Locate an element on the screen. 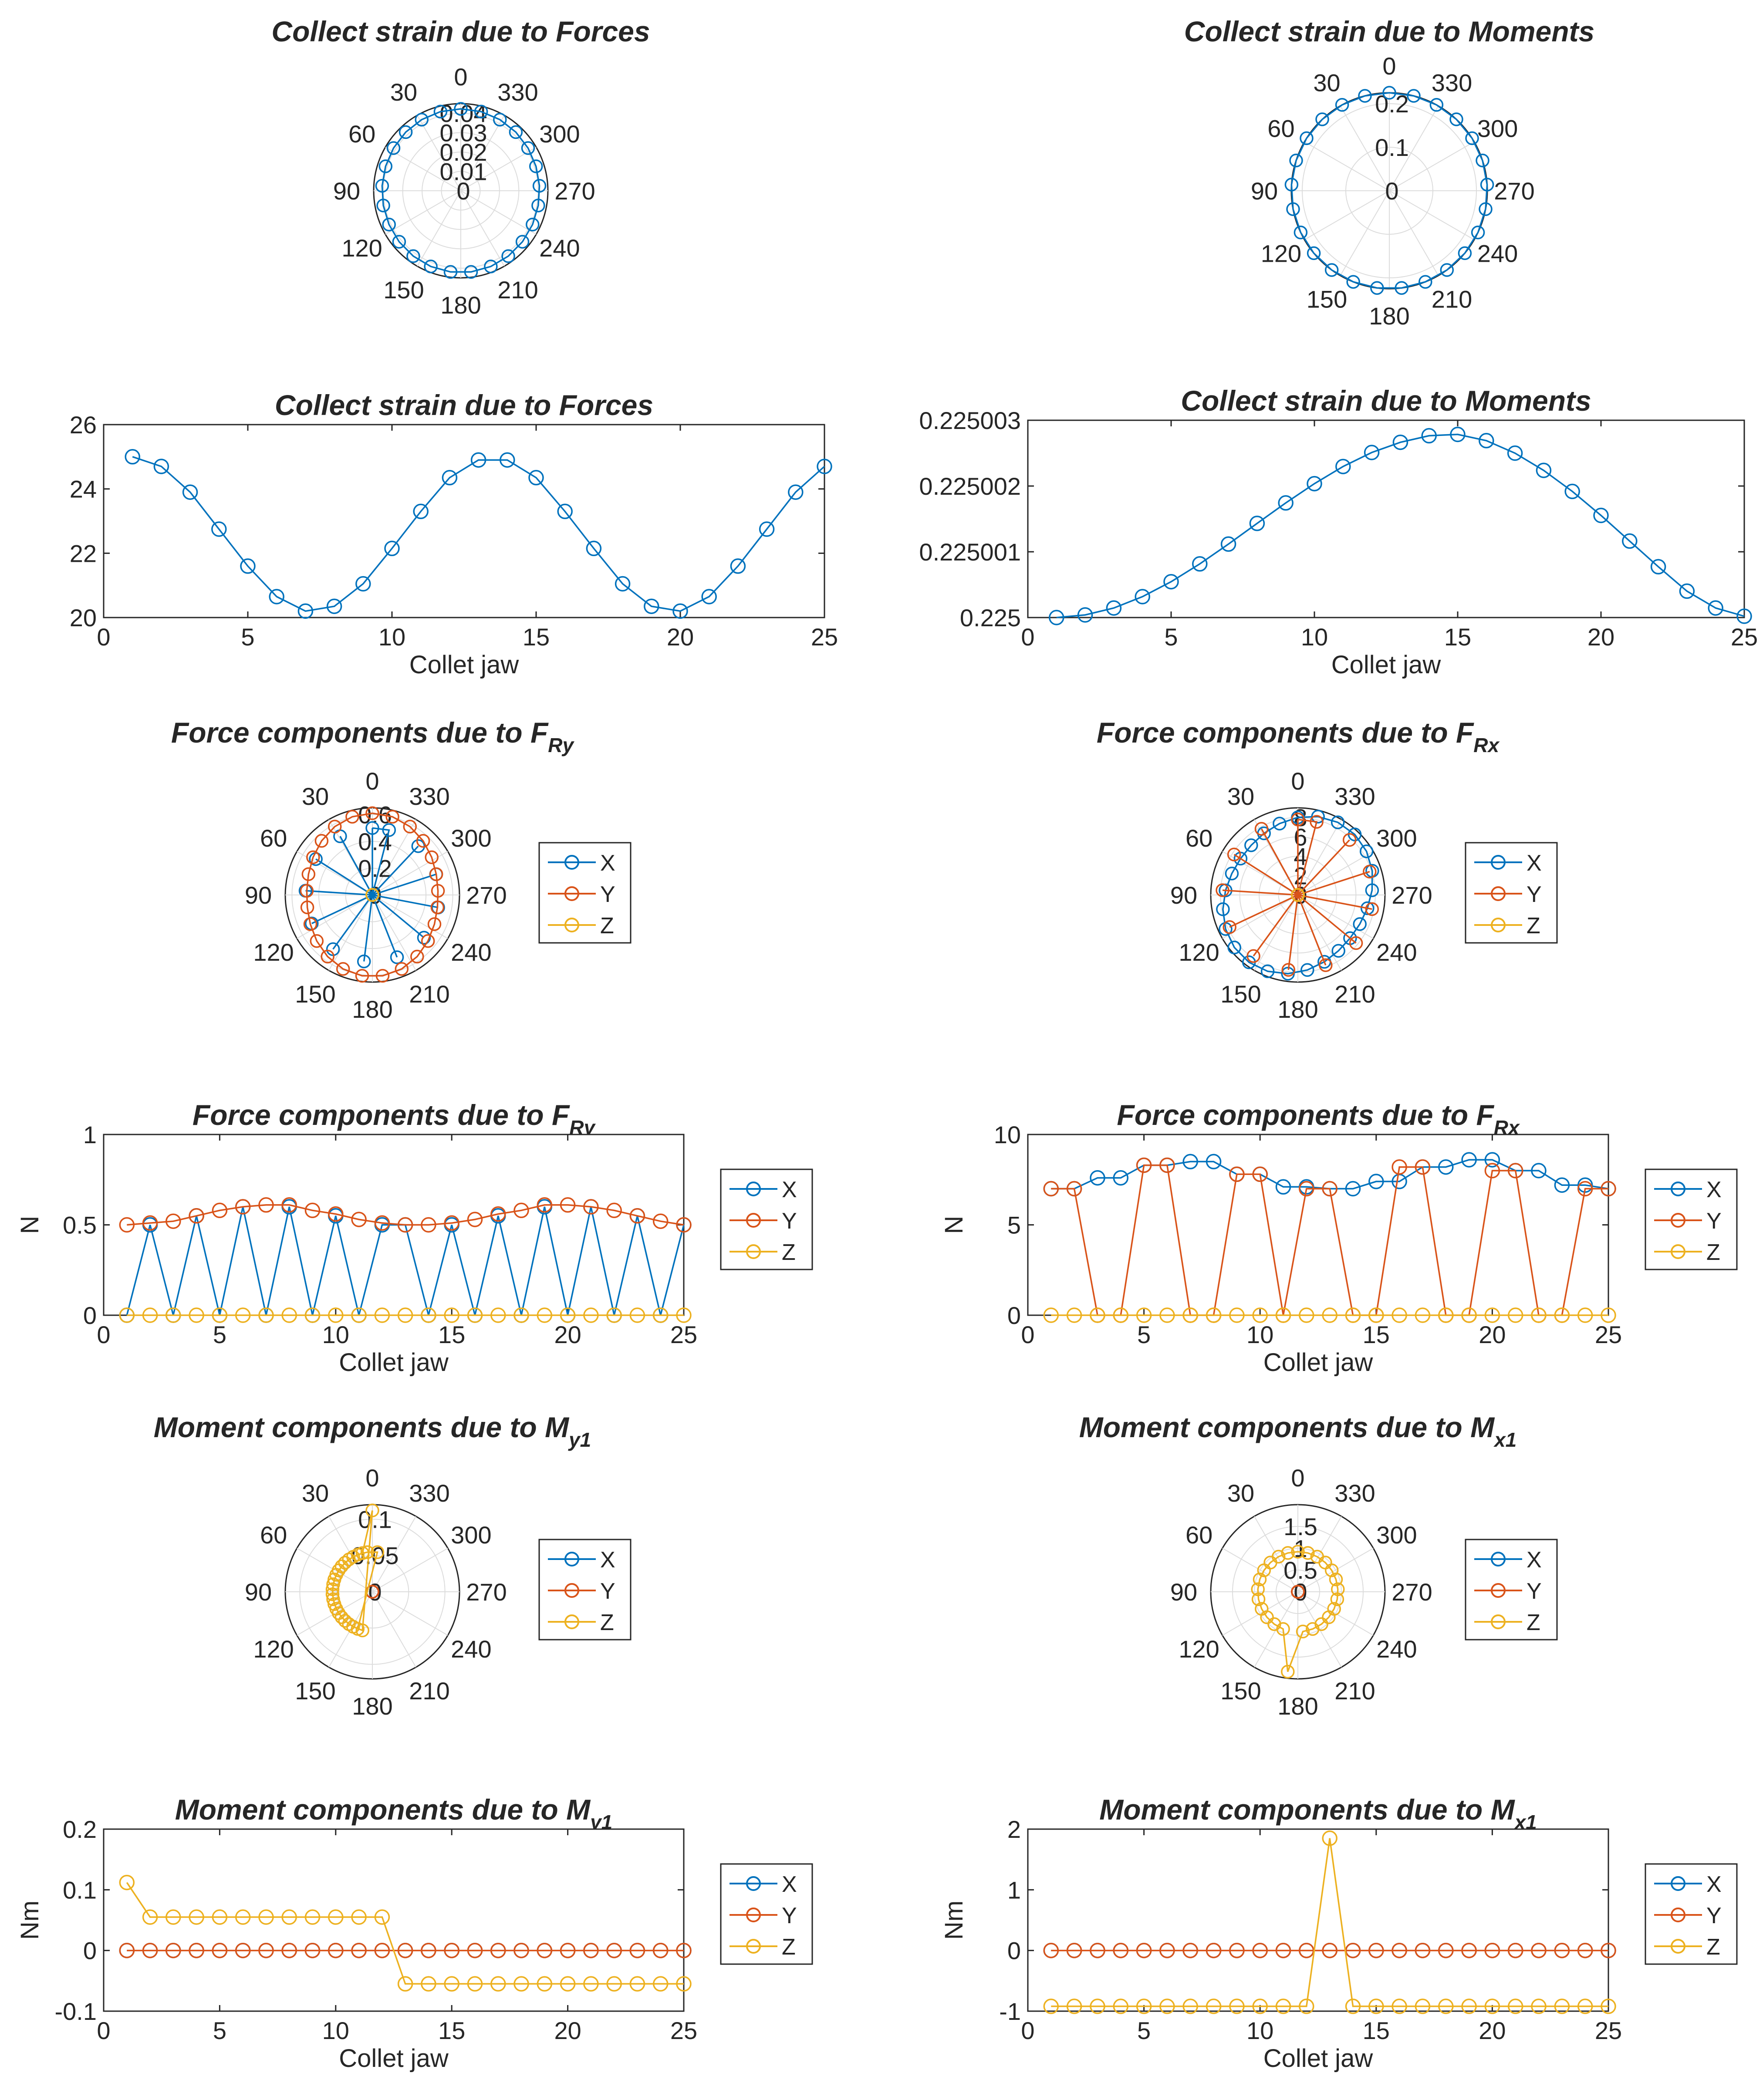 This screenshot has width=1763, height=2100. legend-item-x: X is located at coordinates (581, 1560).